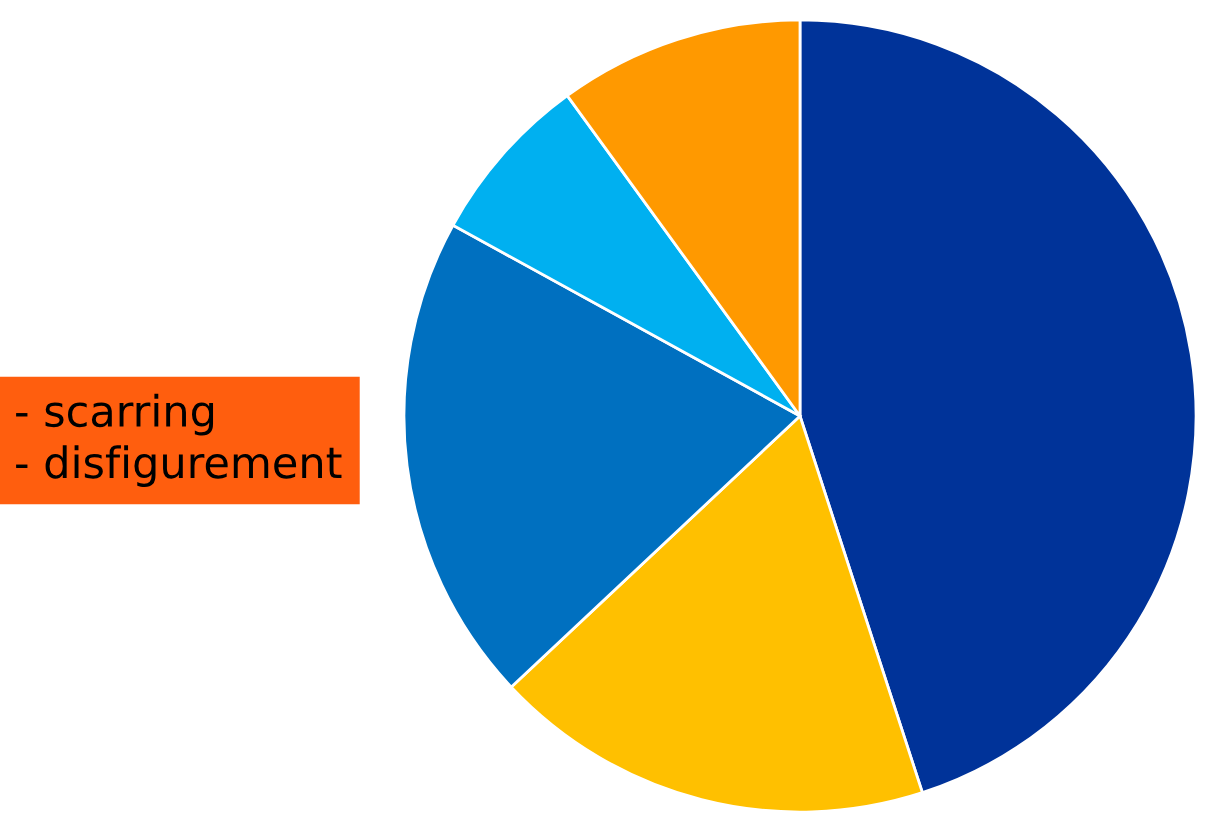 This screenshot has width=1206, height=831. I want to click on text: - scarring - disfigurement, so click(179, 440).